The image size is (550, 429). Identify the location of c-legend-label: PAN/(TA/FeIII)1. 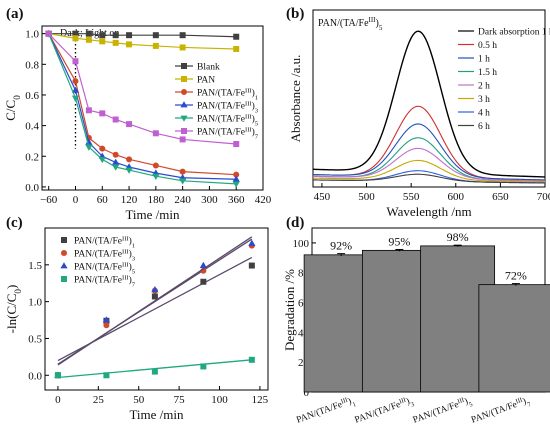
(104, 242).